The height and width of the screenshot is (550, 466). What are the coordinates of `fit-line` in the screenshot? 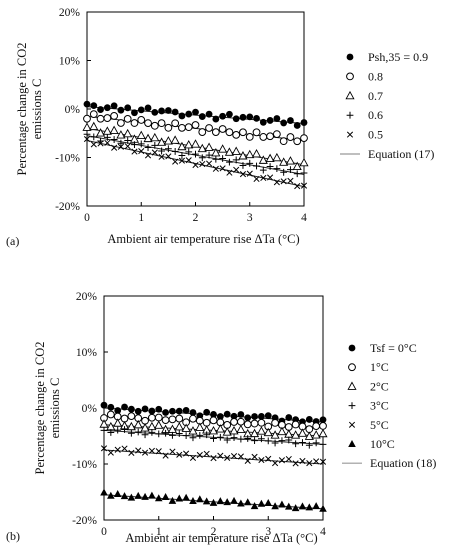 It's located at (195, 164).